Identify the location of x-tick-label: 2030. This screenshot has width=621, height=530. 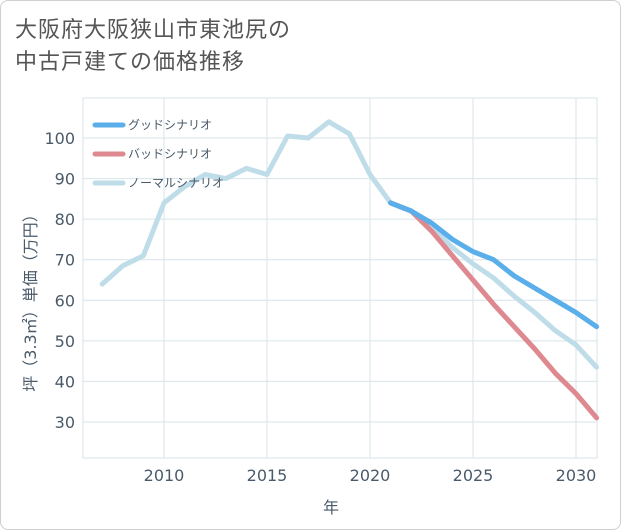
(576, 475).